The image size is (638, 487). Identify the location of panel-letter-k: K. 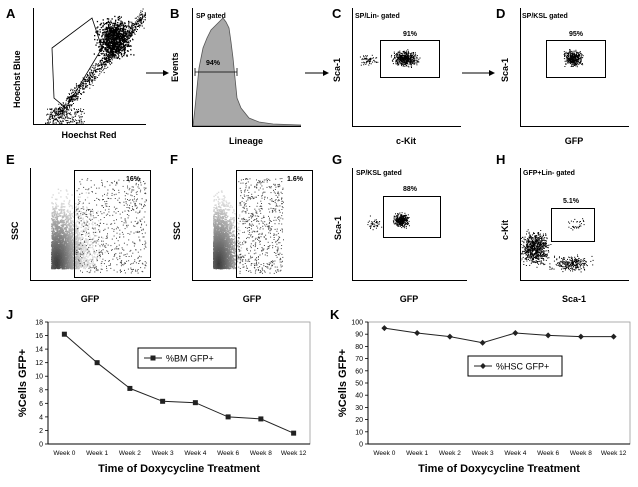
(335, 314).